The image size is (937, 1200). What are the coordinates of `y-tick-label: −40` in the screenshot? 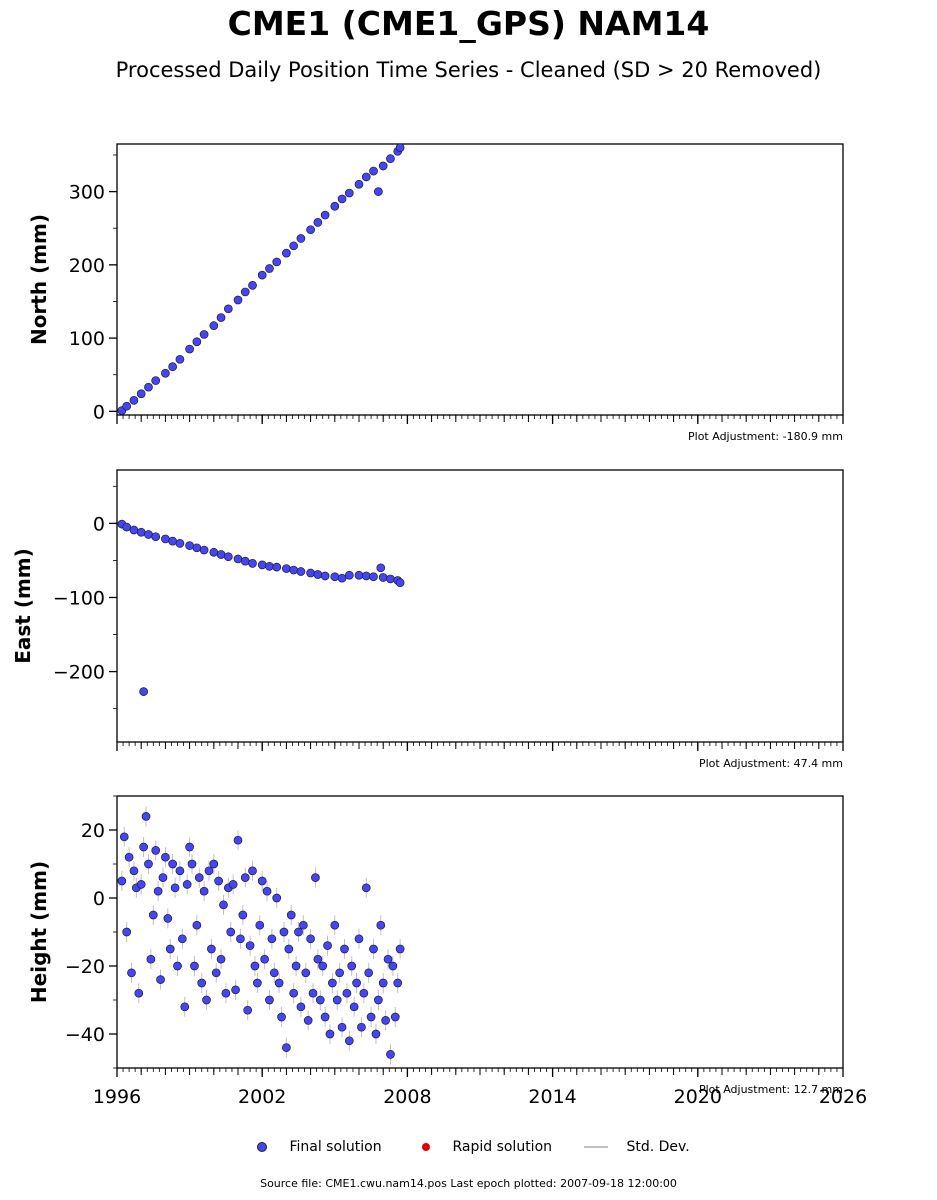 It's located at (85, 1035).